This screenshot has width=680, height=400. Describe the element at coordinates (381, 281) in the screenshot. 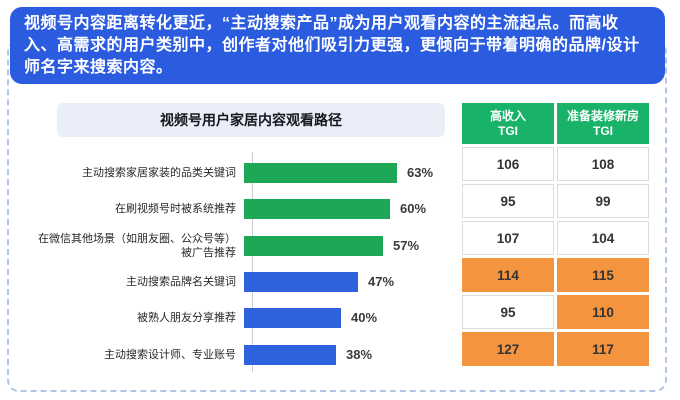

I see `bar-value-label: 47%` at that location.